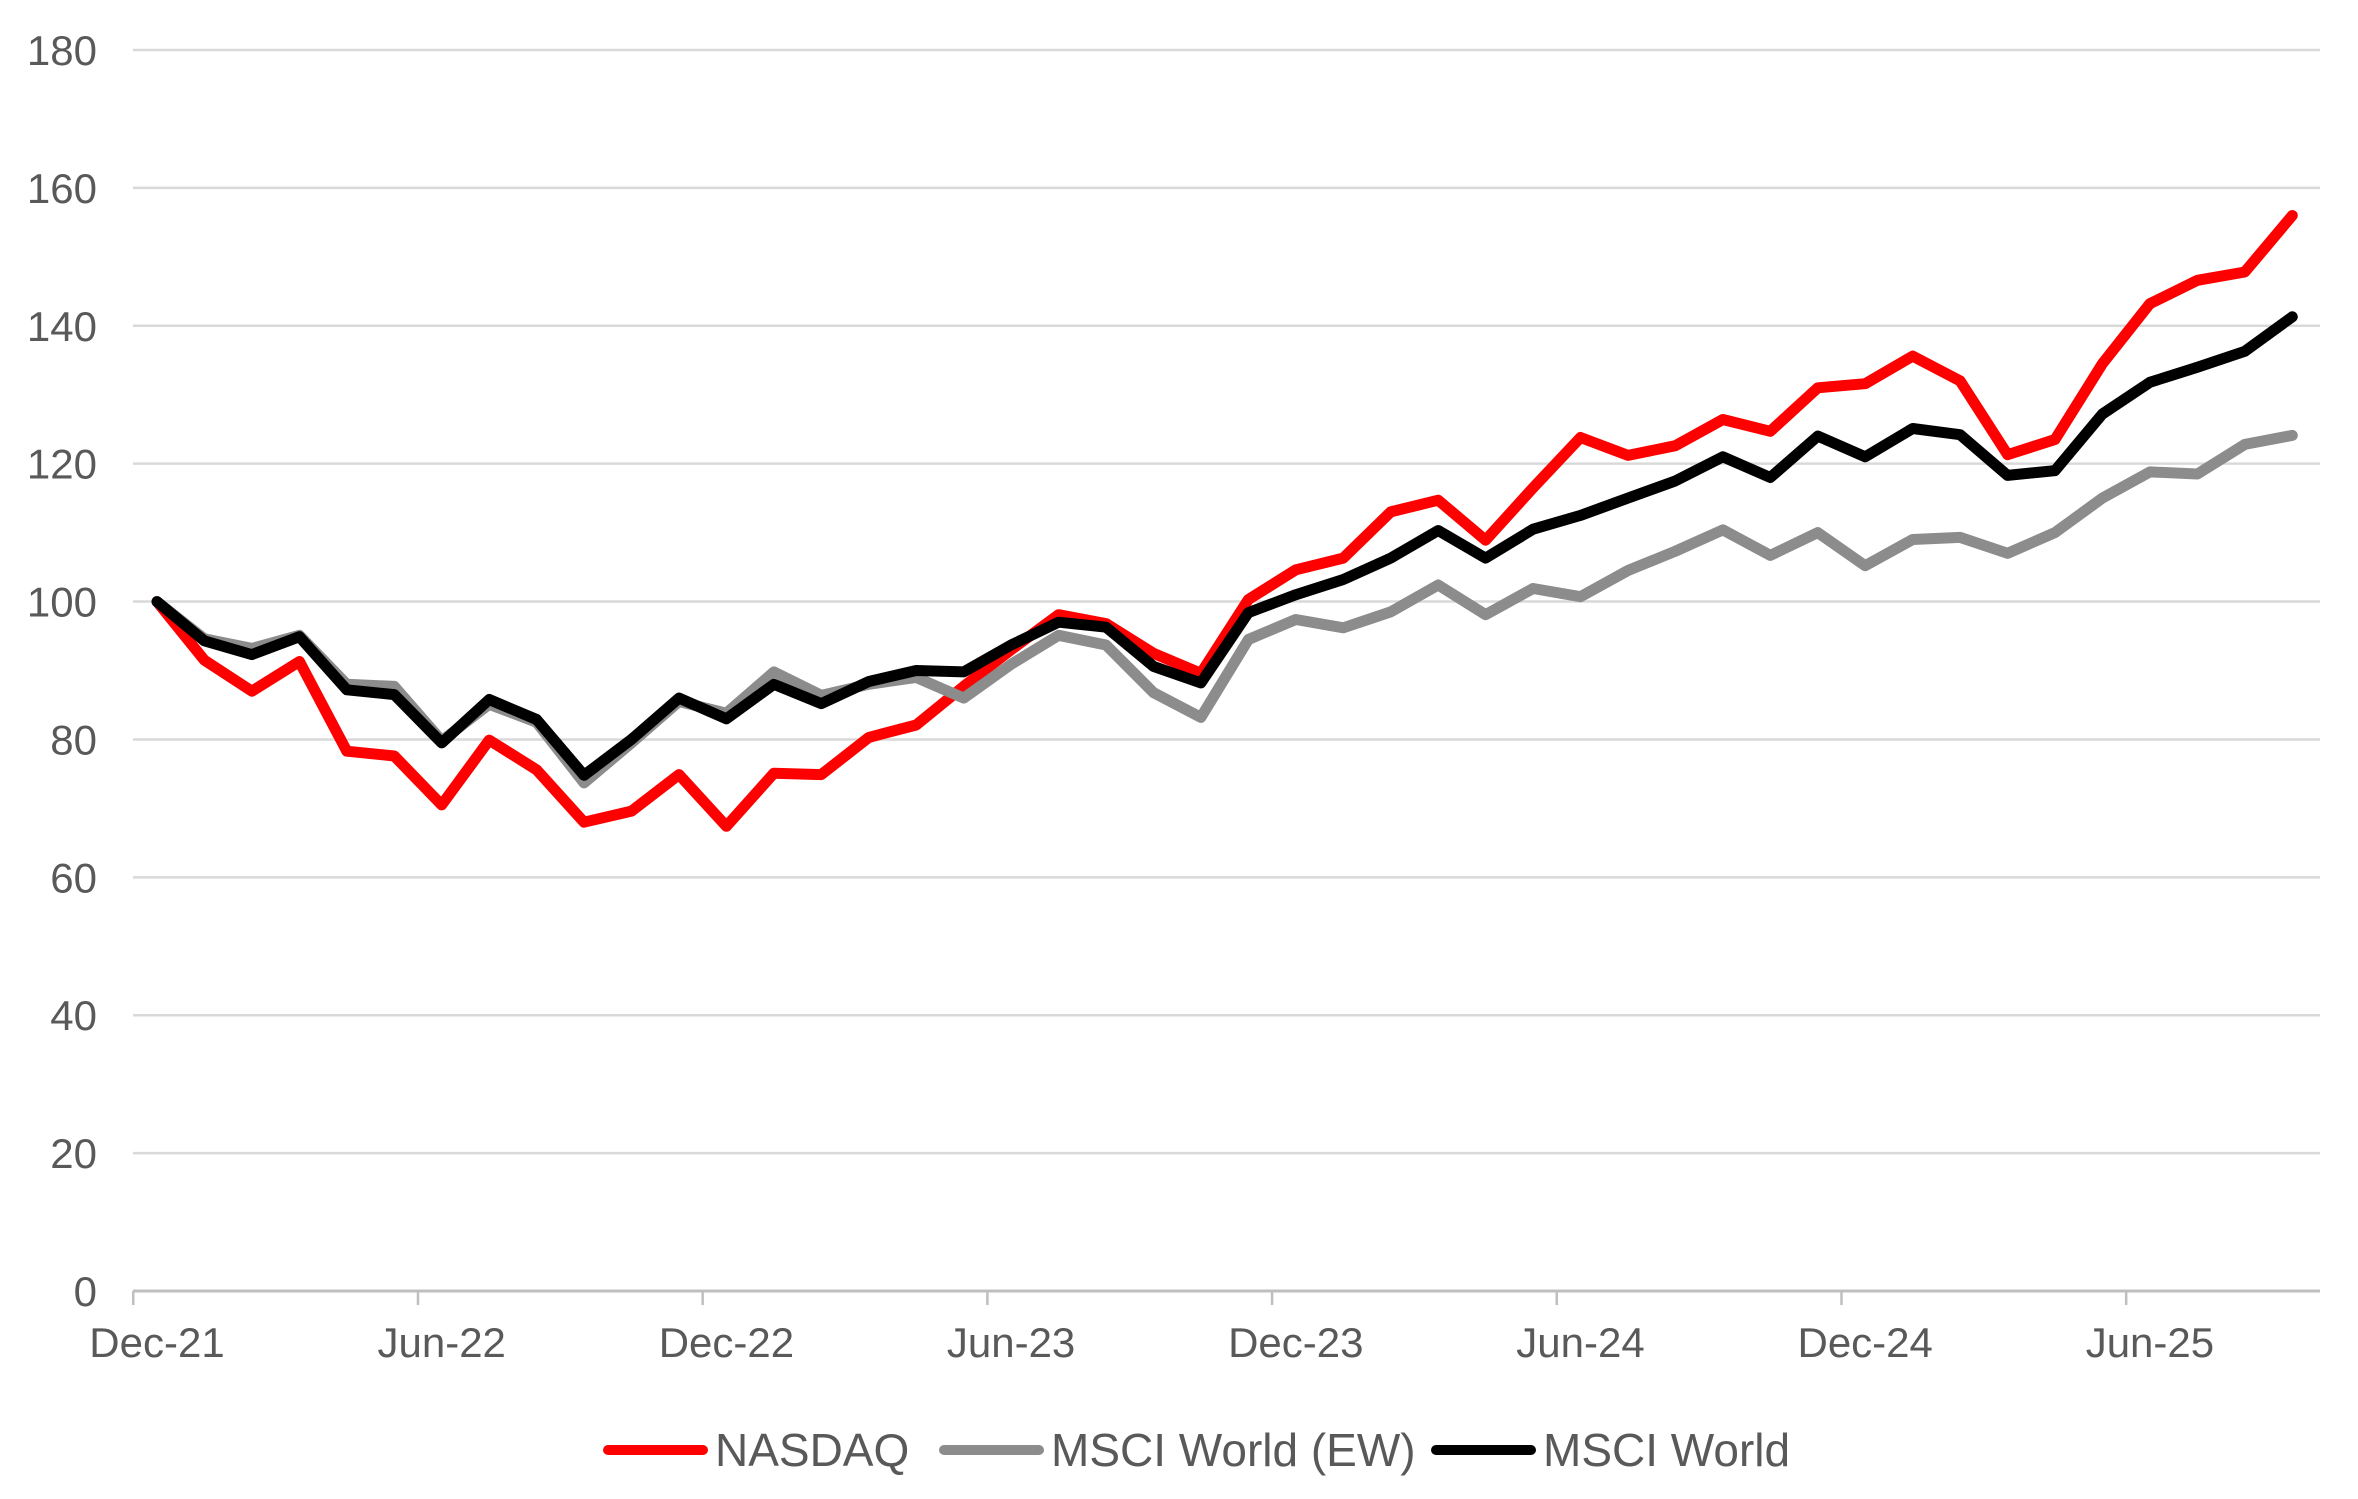  I want to click on y-tick-label-0: 0, so click(85, 1291).